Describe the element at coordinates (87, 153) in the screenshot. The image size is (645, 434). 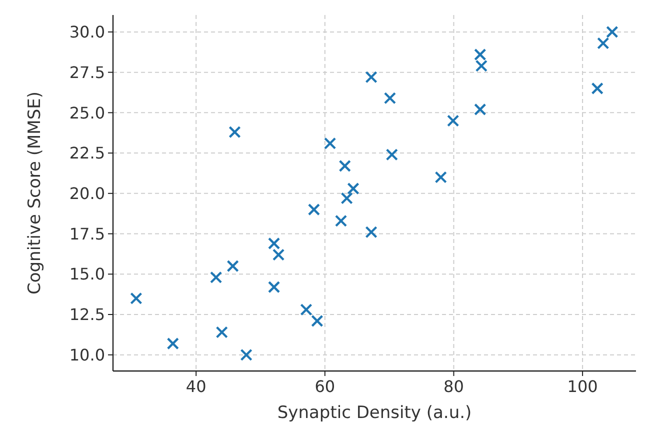
I see `y-tick-label: 22.5` at that location.